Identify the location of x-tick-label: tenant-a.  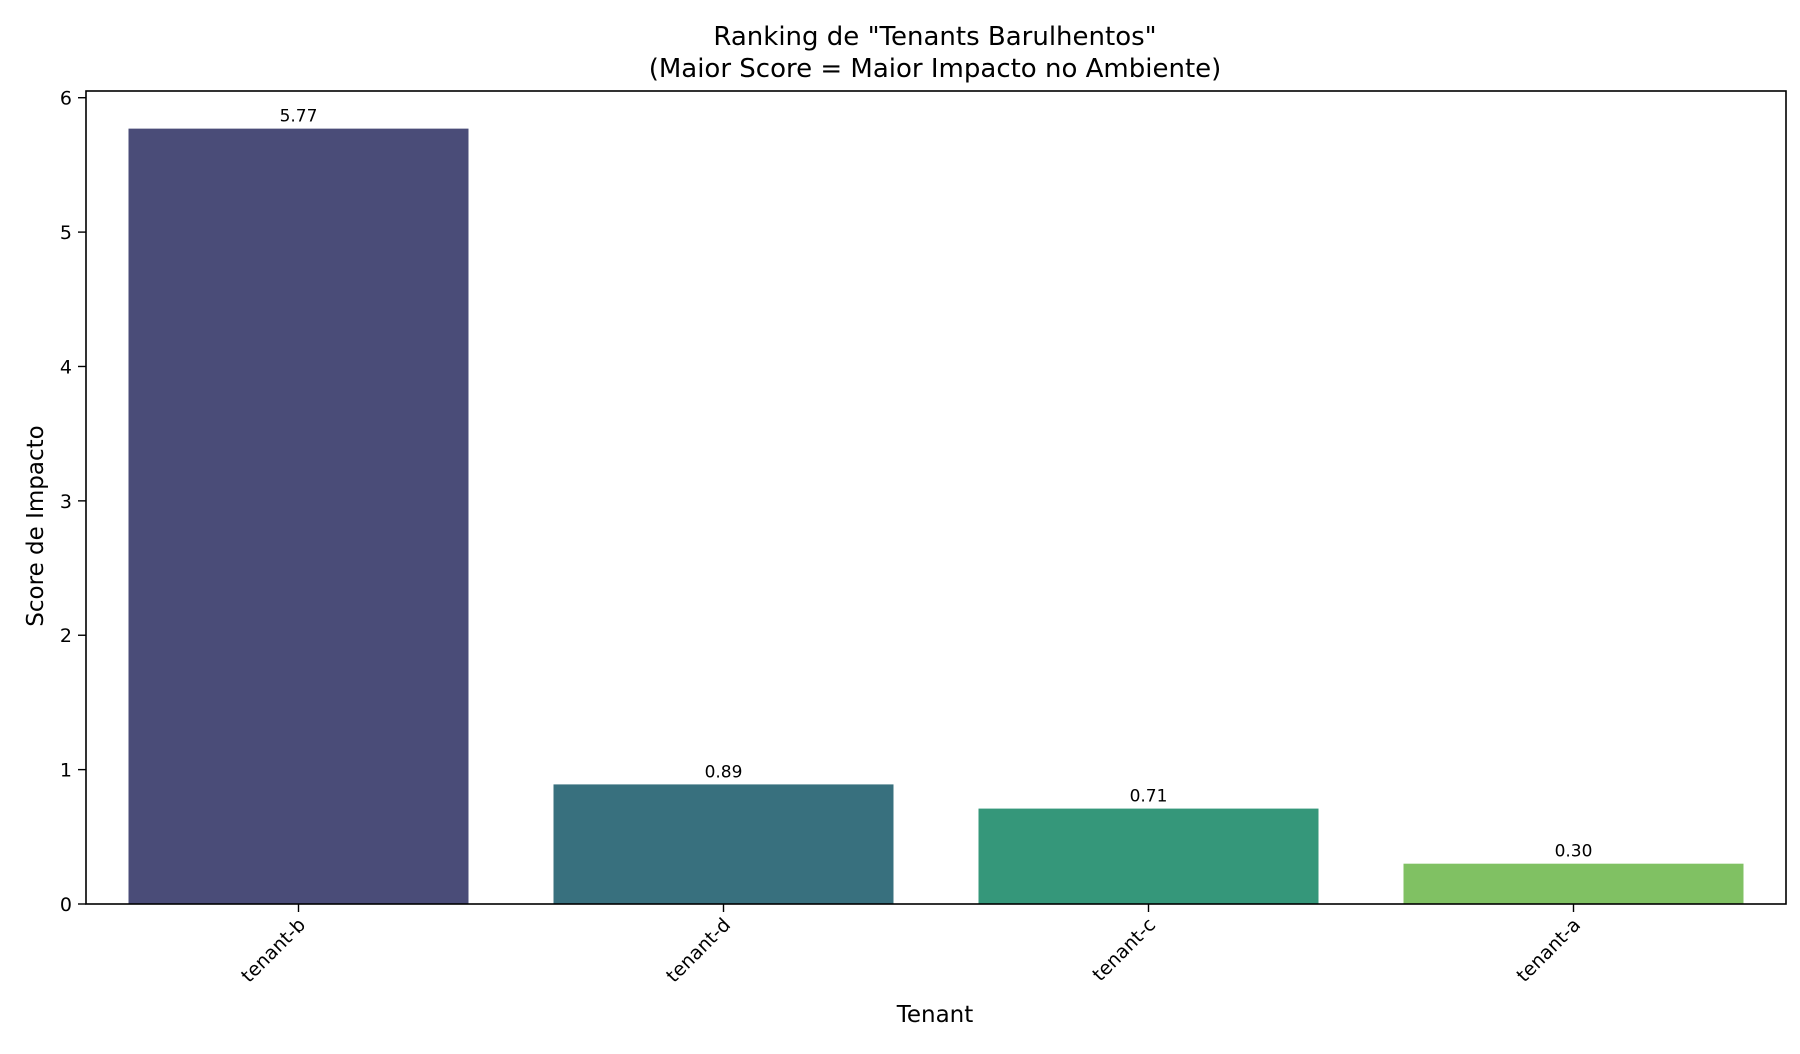
(1548, 950).